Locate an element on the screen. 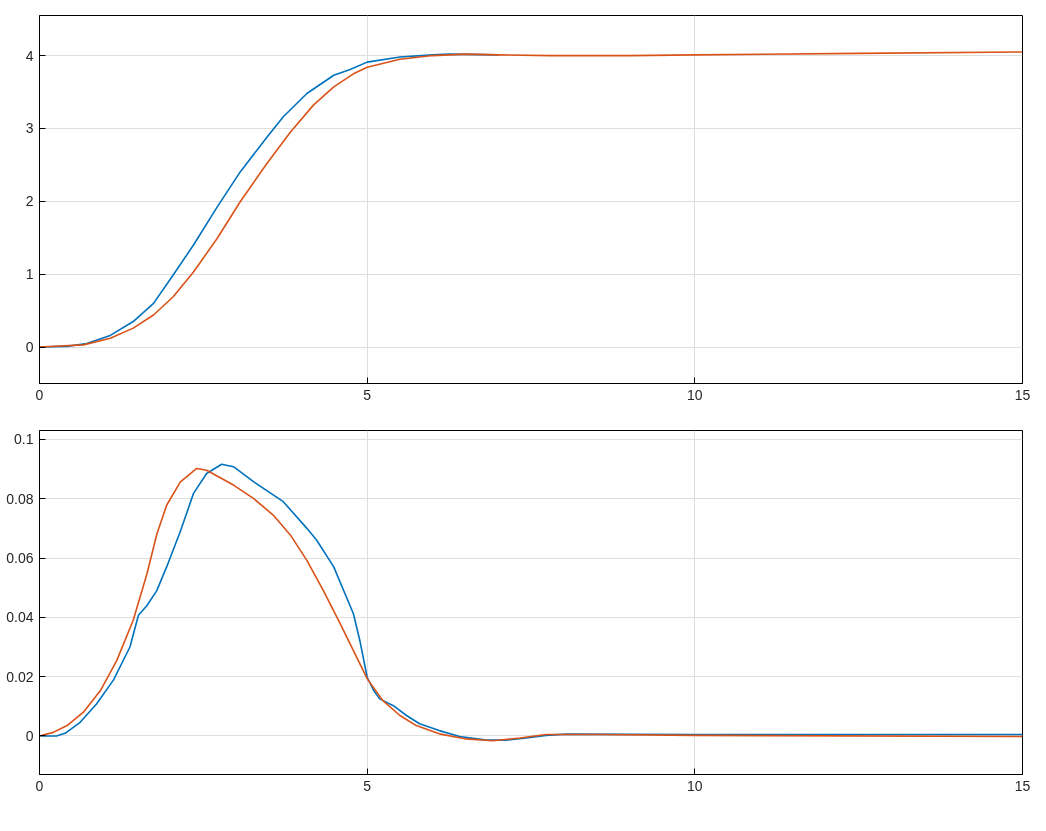 Image resolution: width=1046 pixels, height=831 pixels. y-tick-label: 2 is located at coordinates (29, 201).